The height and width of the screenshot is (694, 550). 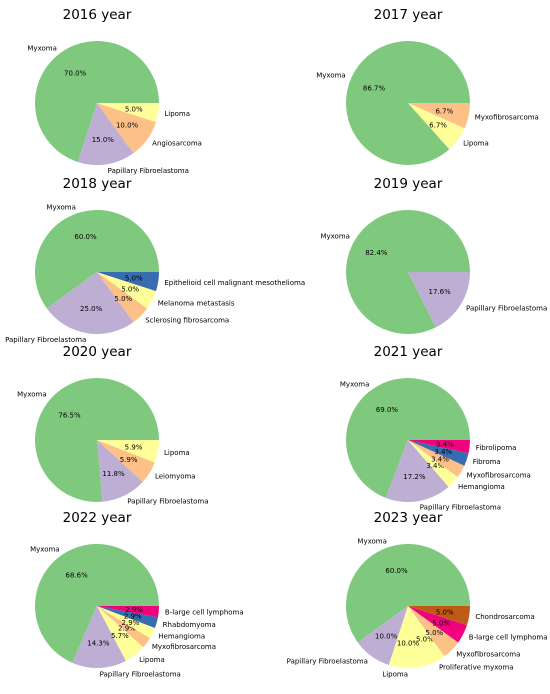 I want to click on slice-category-label: Fibroma, so click(x=487, y=462).